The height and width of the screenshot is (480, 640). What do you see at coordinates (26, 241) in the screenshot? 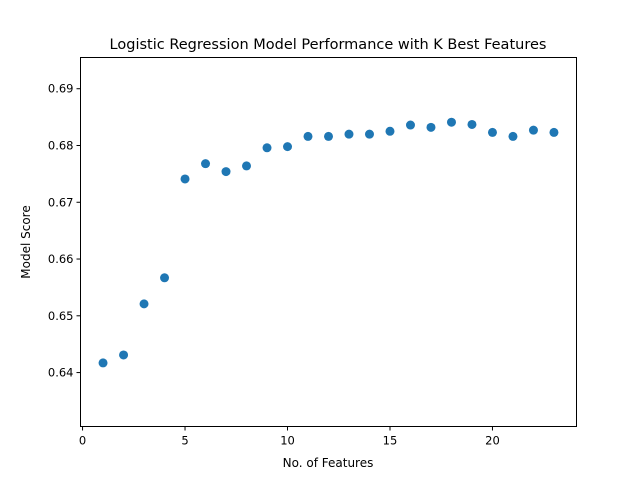
I see `y-axis-label: Model Score` at bounding box center [26, 241].